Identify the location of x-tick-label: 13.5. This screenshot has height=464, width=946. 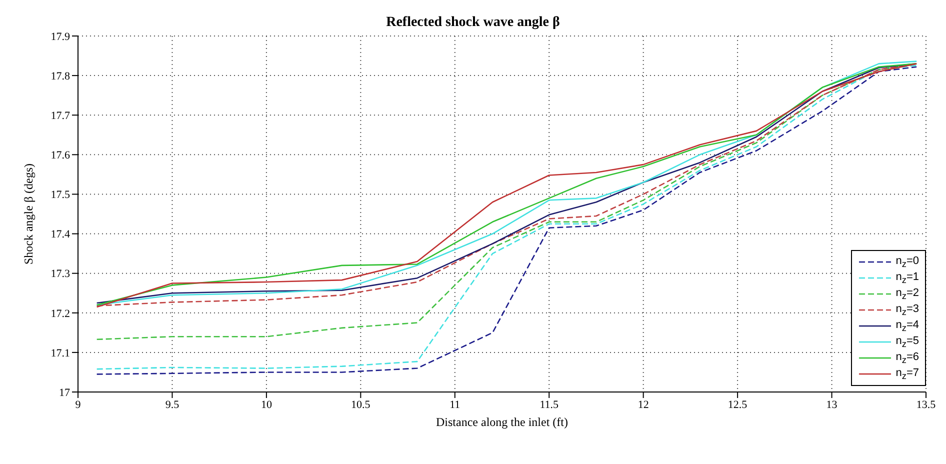
(926, 404).